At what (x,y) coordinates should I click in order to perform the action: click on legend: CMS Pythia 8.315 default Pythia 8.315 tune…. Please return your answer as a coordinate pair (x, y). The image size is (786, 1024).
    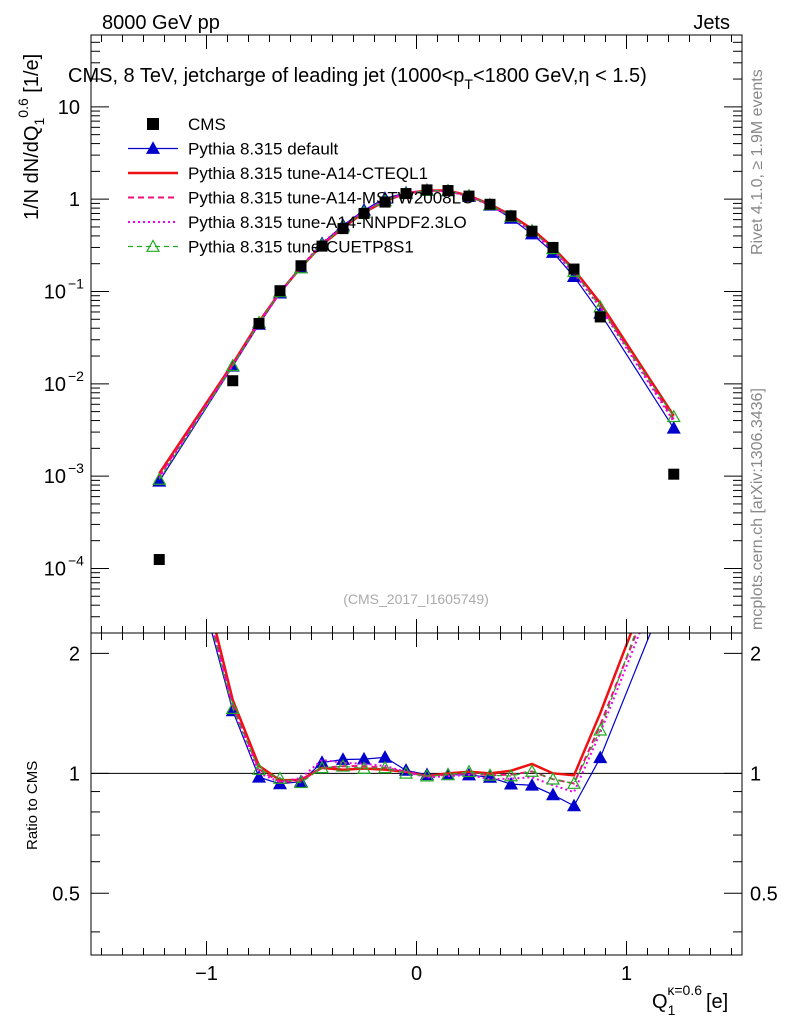
    Looking at the image, I should click on (301, 186).